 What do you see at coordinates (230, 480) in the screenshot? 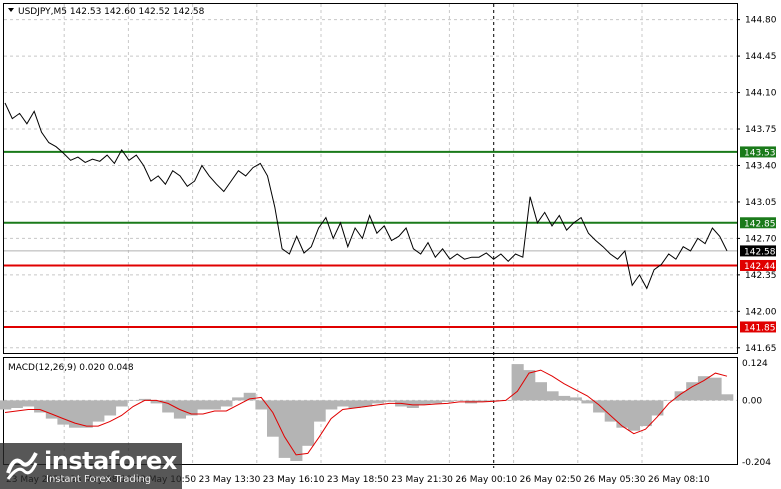
I see `x-tick-label: 23 May 13:30` at bounding box center [230, 480].